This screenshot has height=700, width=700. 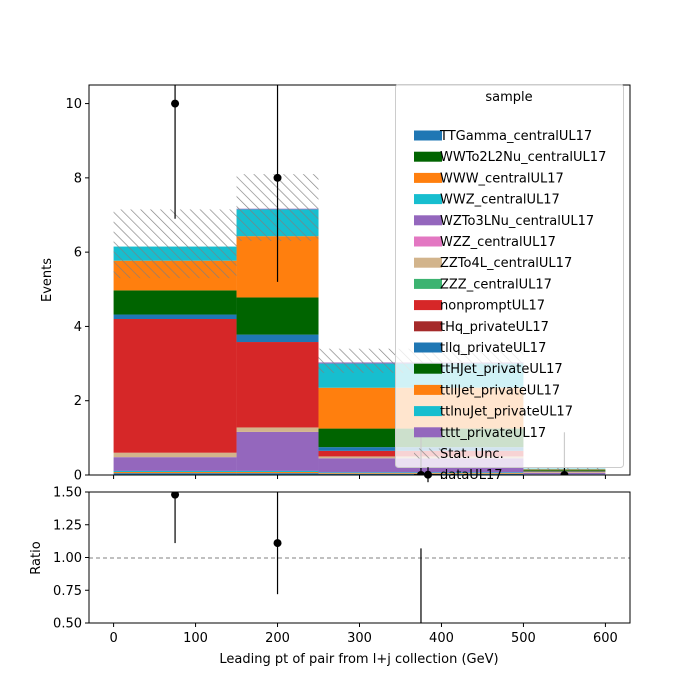 What do you see at coordinates (175, 244) in the screenshot?
I see `stat-unc-band` at bounding box center [175, 244].